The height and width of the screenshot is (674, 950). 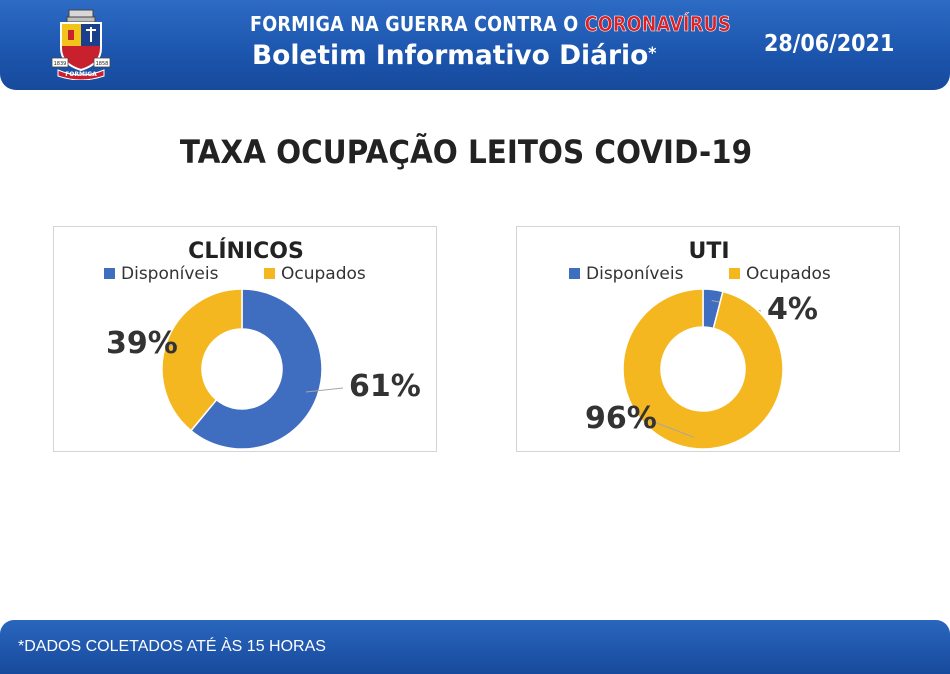 I want to click on crest-label: FORMIGA, so click(x=81, y=74).